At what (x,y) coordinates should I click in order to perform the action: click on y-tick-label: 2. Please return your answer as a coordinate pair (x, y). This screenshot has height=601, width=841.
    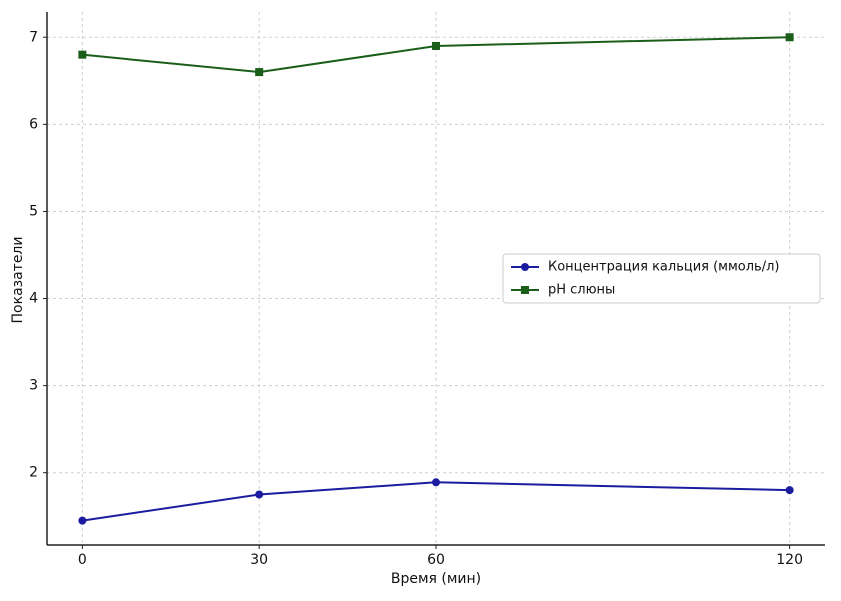
    Looking at the image, I should click on (33, 473).